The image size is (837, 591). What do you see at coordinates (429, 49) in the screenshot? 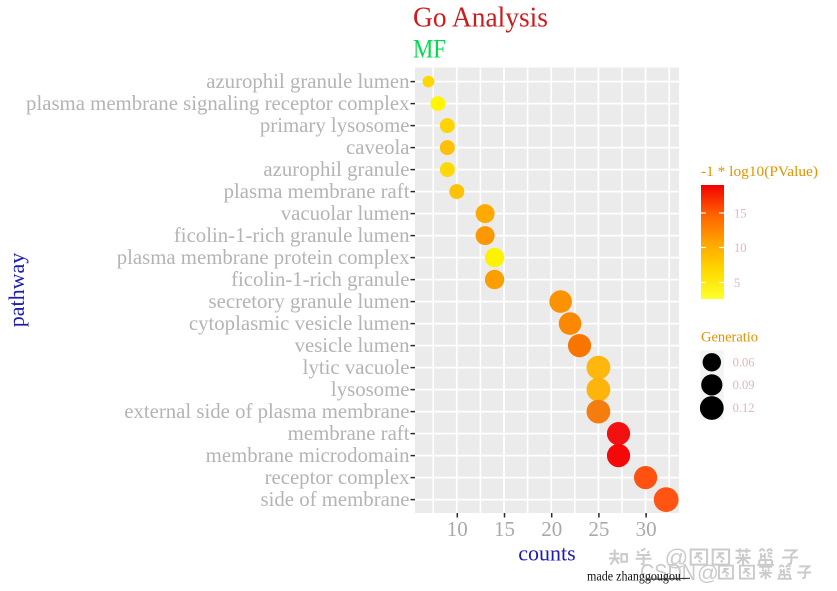
I see `svg-text: MF` at bounding box center [429, 49].